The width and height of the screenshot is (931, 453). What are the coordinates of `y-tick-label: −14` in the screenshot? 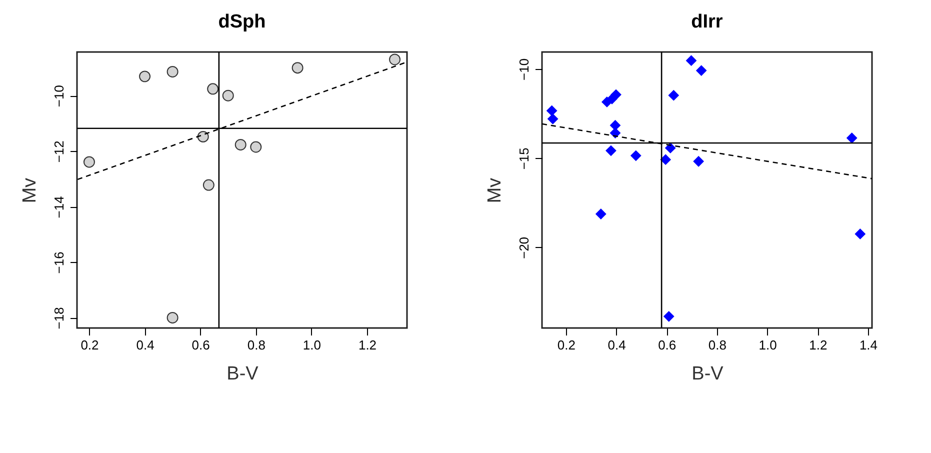 It's located at (59, 207).